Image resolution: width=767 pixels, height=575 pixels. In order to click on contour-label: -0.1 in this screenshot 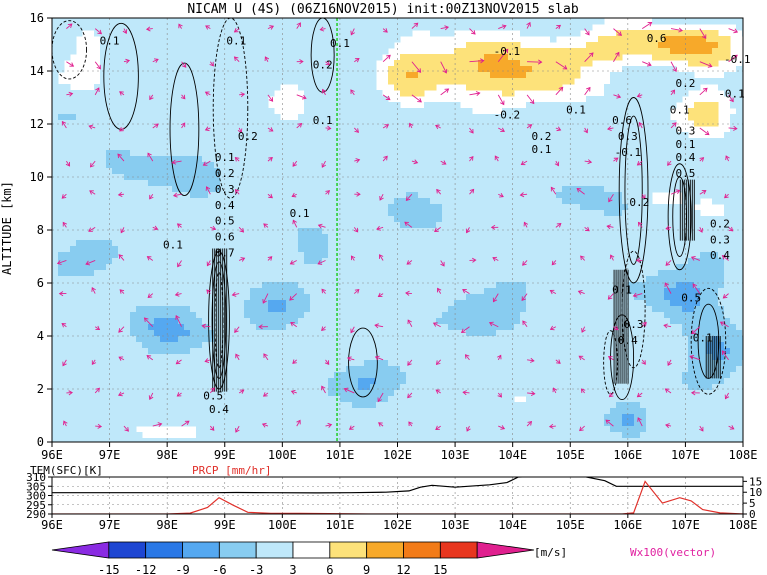, I will do `click(737, 59)`.